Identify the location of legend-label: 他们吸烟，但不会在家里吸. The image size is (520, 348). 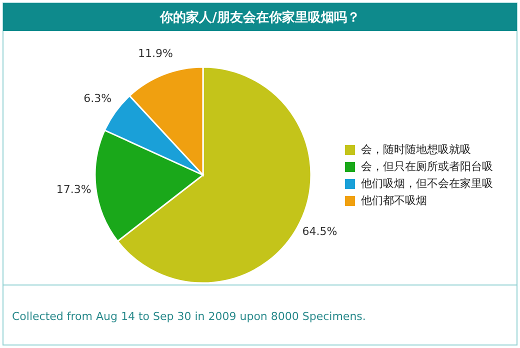
(427, 183).